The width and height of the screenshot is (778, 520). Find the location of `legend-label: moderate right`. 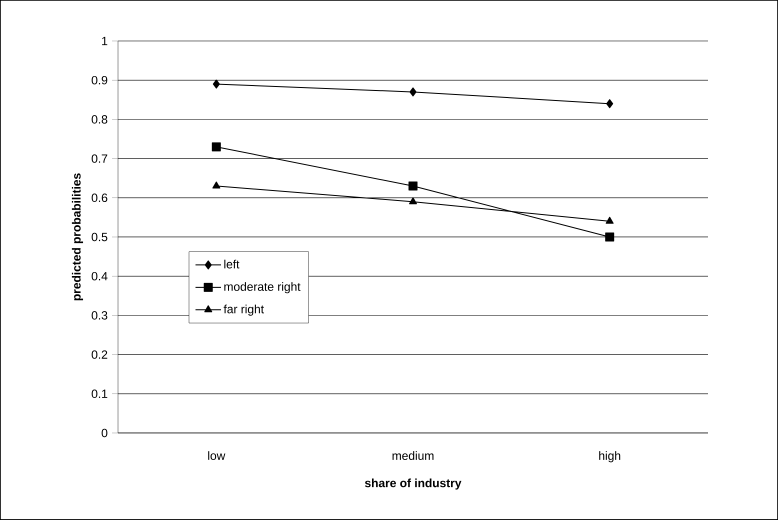

legend-label: moderate right is located at coordinates (262, 288).